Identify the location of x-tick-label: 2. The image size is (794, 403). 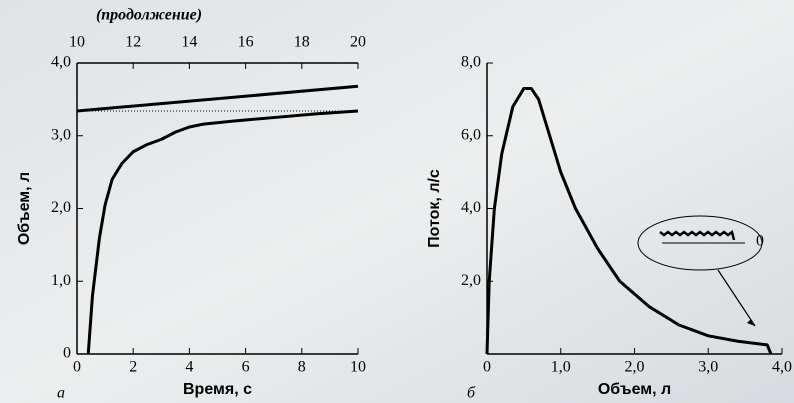
(133, 367).